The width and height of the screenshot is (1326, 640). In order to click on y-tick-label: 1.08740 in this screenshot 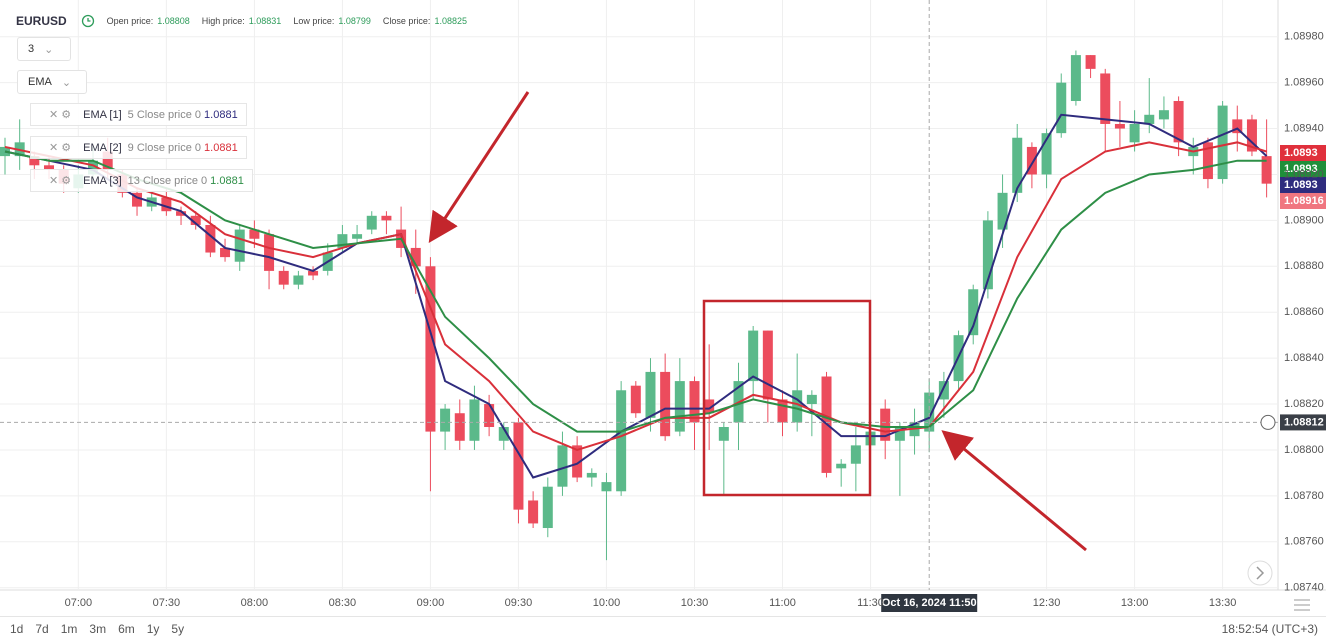, I will do `click(1304, 588)`.